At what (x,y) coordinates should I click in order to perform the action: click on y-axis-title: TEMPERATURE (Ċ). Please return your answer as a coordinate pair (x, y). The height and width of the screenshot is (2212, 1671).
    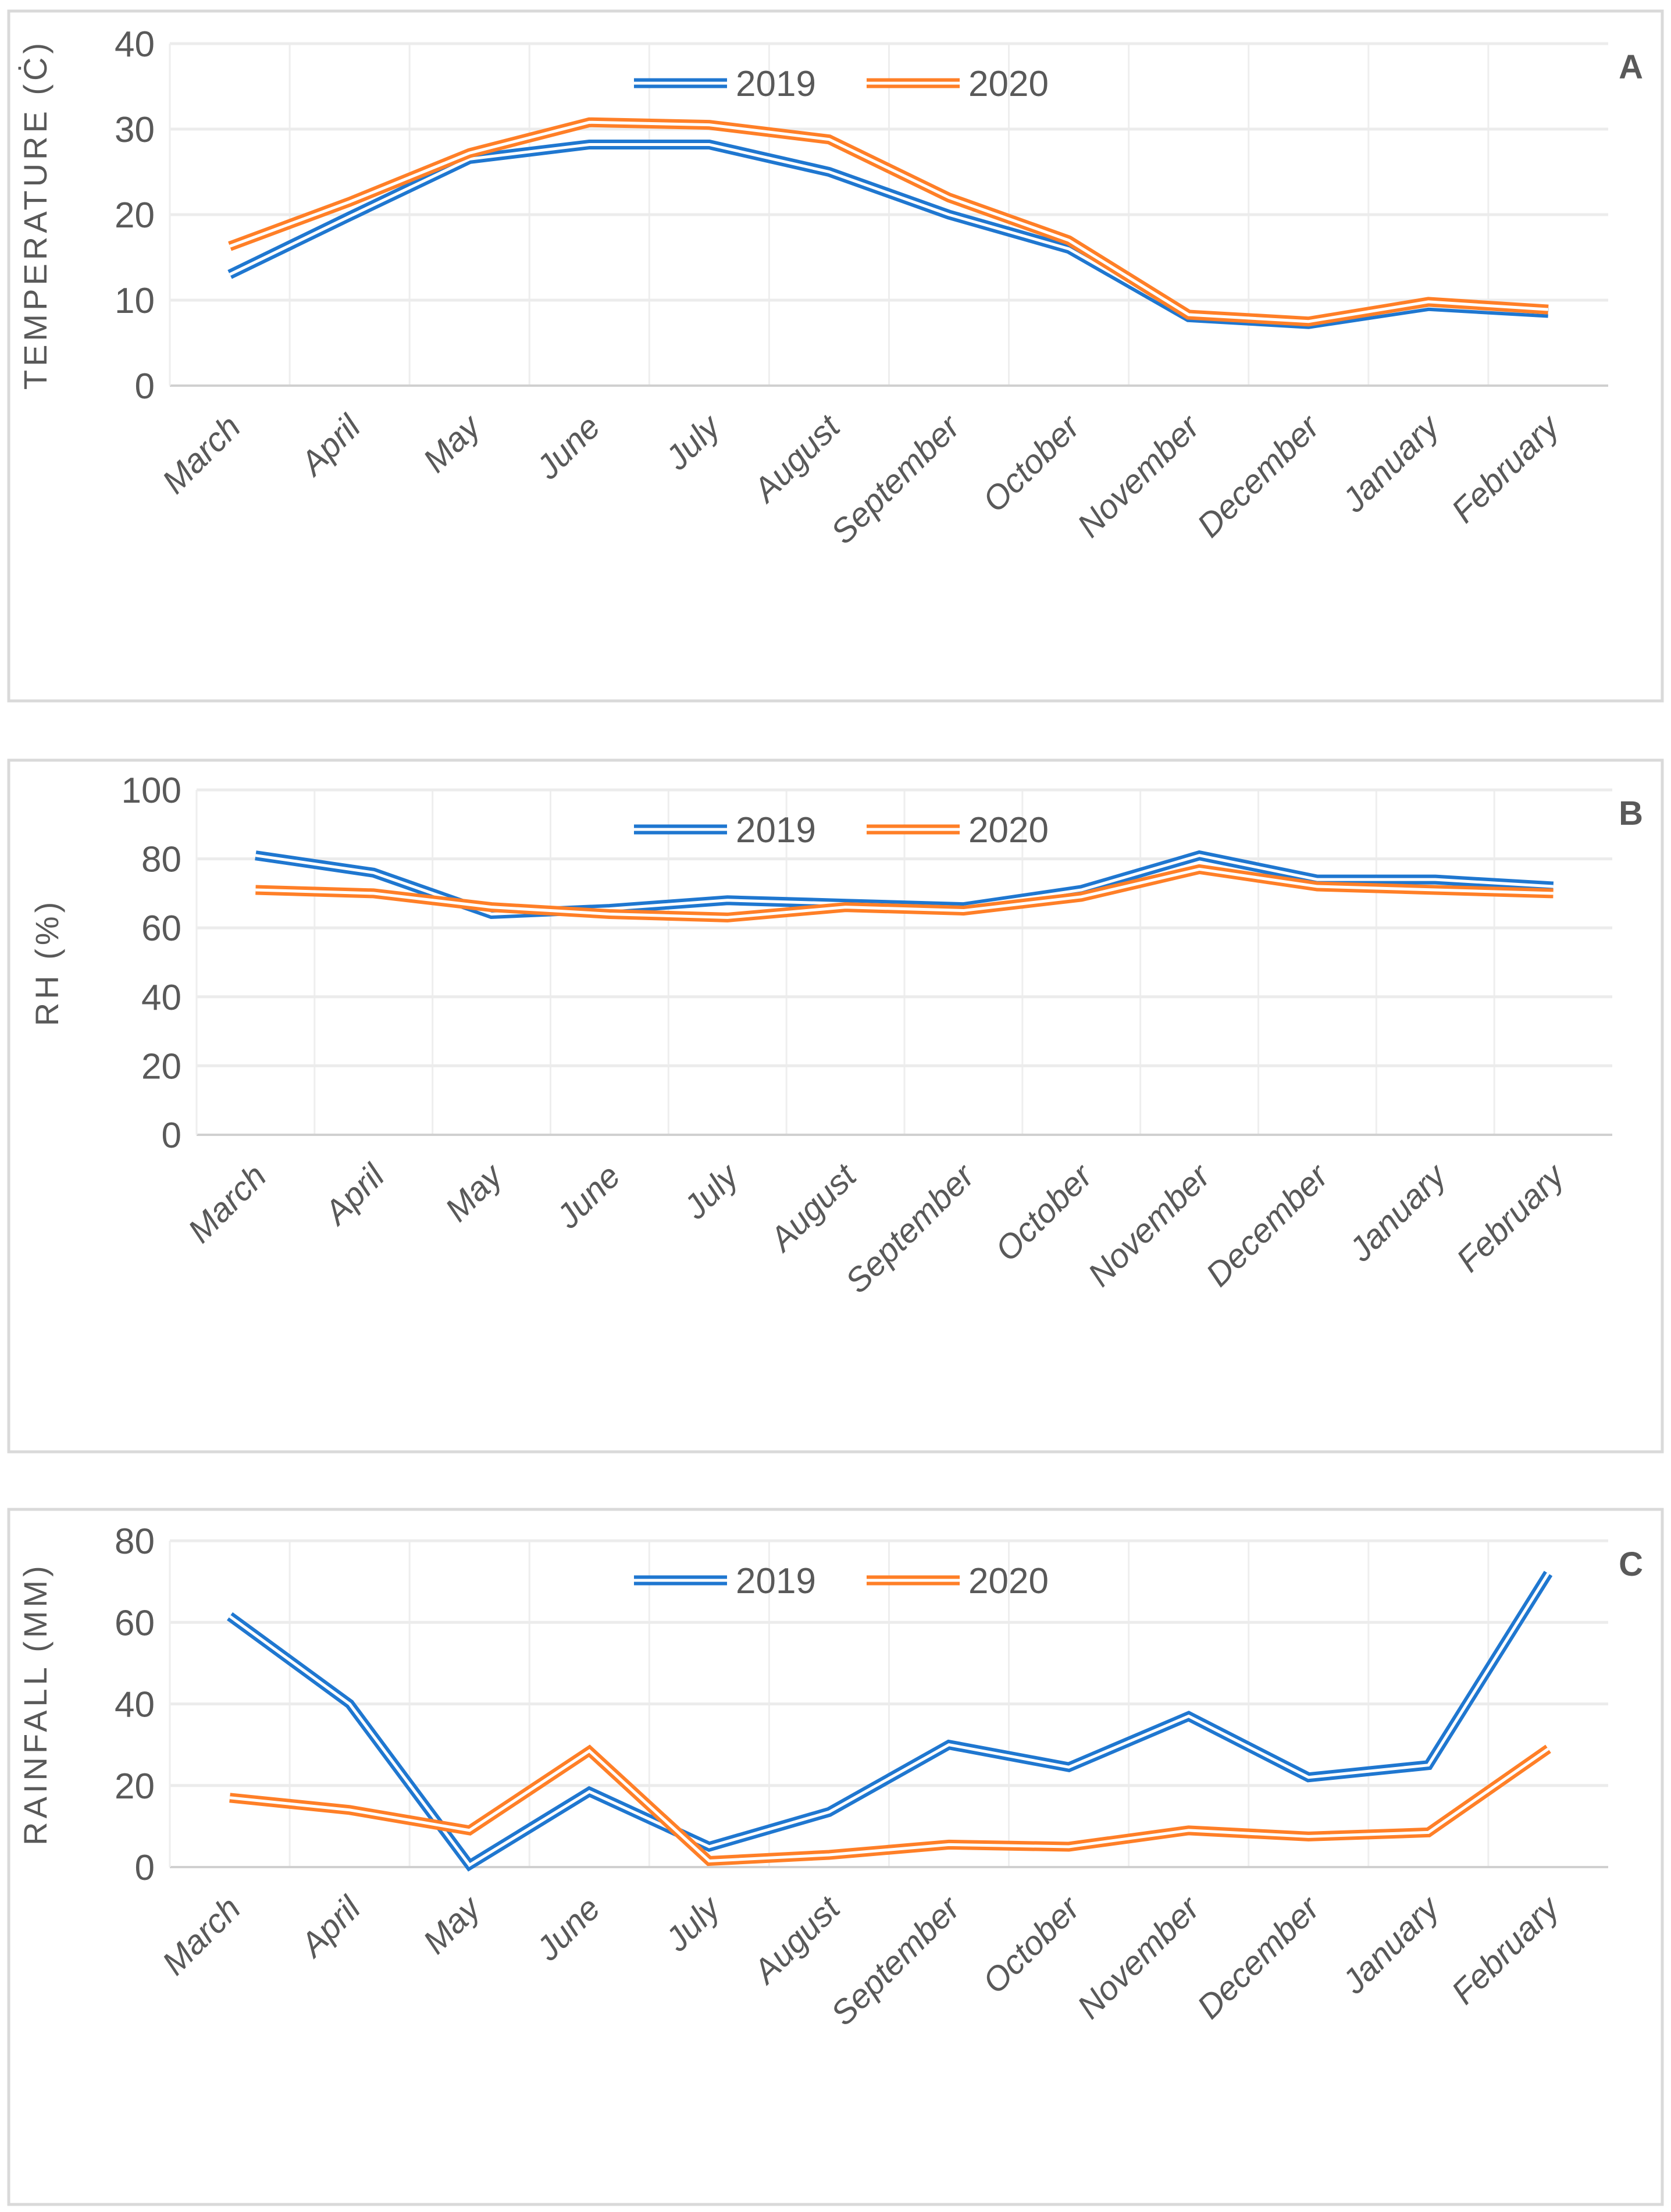
    Looking at the image, I should click on (35, 215).